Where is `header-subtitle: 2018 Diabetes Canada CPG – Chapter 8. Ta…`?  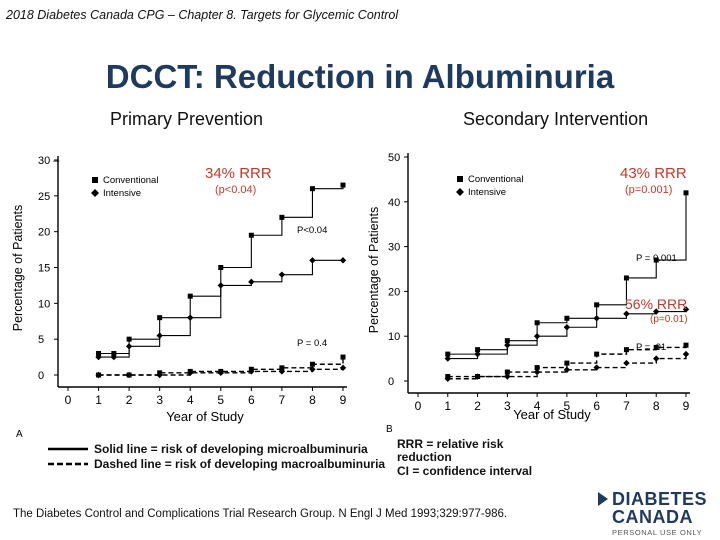
header-subtitle: 2018 Diabetes Canada CPG – Chapter 8. Ta… is located at coordinates (202, 15).